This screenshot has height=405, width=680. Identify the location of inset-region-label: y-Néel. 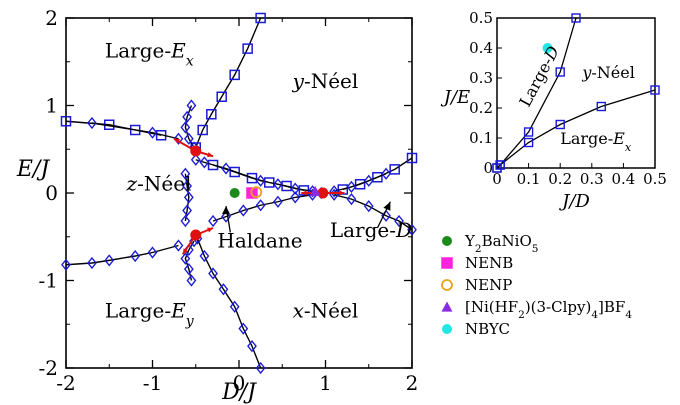
(608, 72).